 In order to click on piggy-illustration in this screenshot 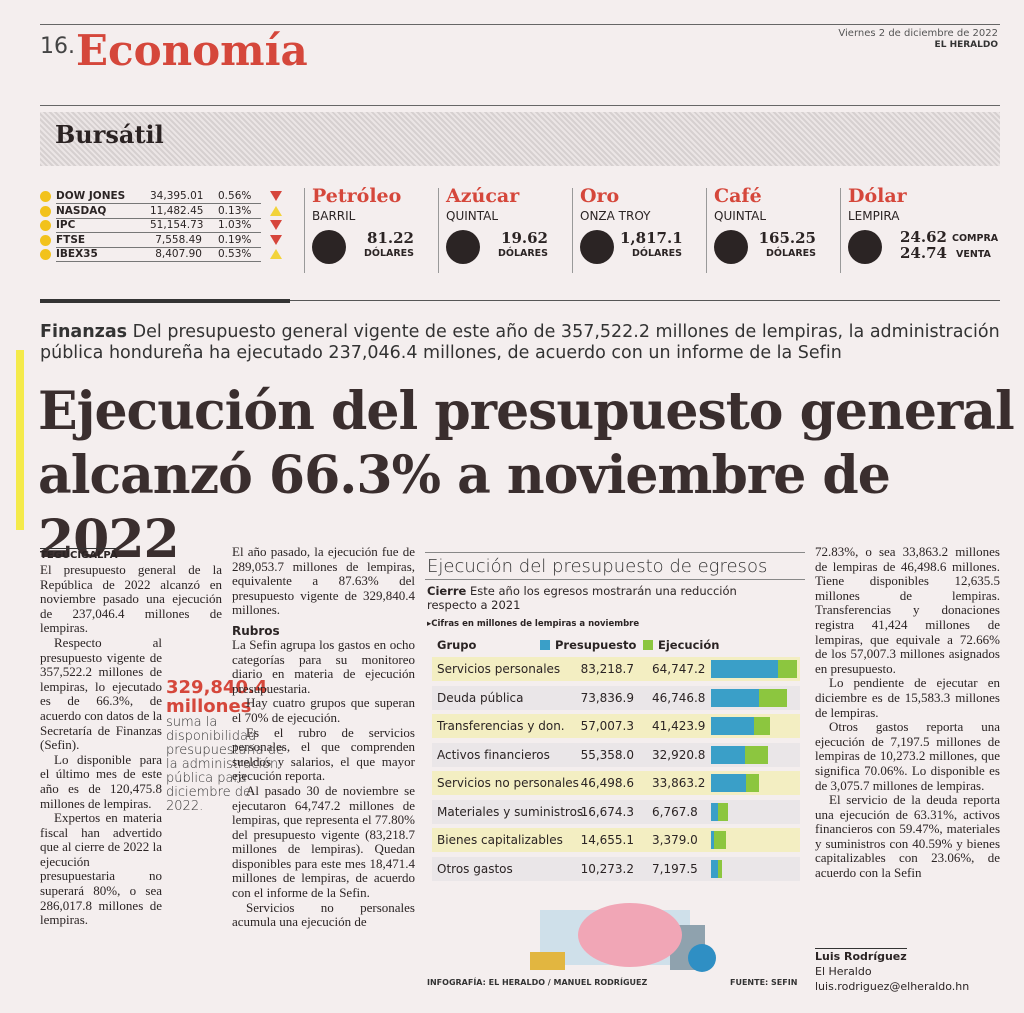, I will do `click(623, 937)`.